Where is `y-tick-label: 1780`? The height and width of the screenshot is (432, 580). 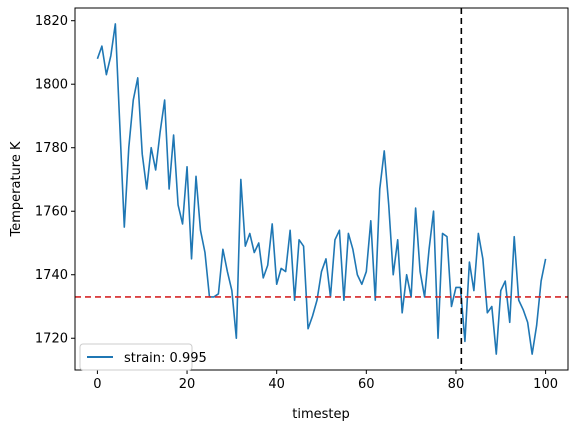
y-tick-label: 1780 is located at coordinates (51, 148).